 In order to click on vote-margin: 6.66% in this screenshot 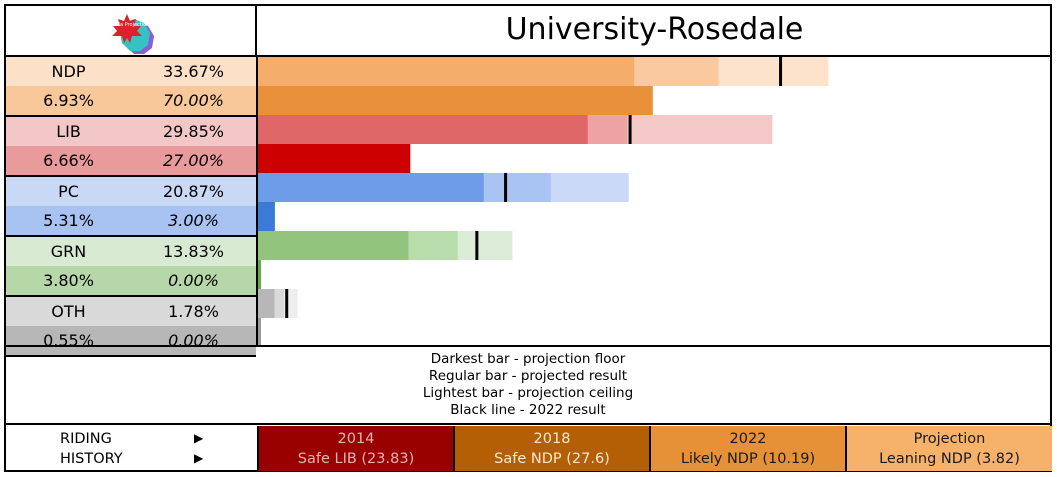, I will do `click(68, 160)`.